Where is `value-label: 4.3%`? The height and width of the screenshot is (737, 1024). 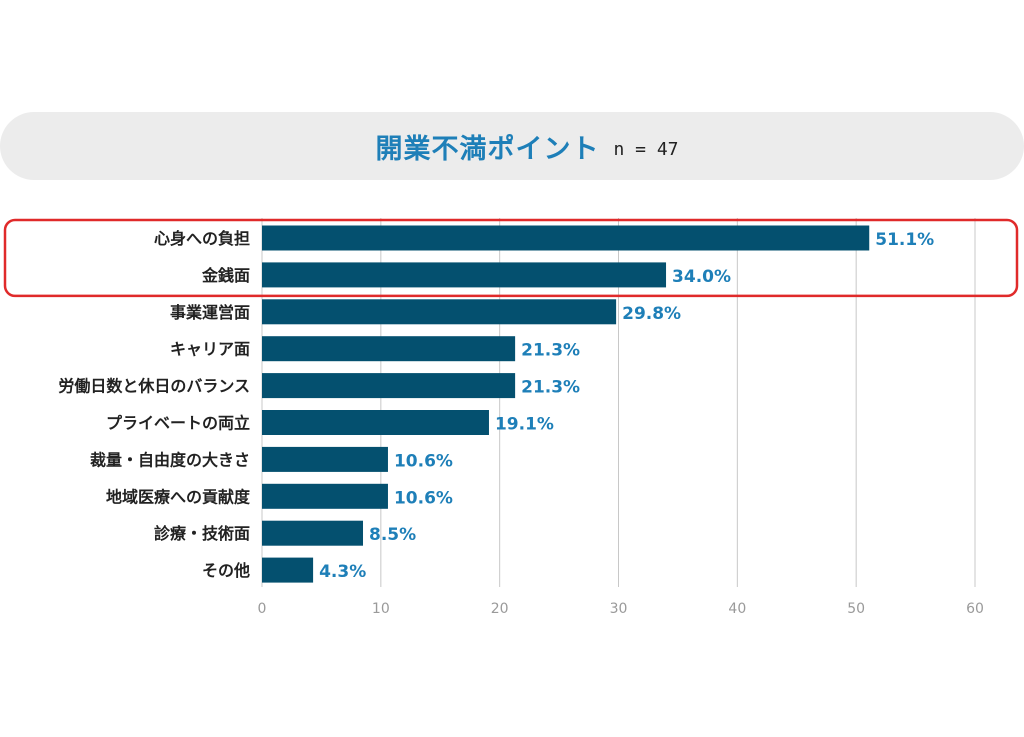
value-label: 4.3% is located at coordinates (342, 572).